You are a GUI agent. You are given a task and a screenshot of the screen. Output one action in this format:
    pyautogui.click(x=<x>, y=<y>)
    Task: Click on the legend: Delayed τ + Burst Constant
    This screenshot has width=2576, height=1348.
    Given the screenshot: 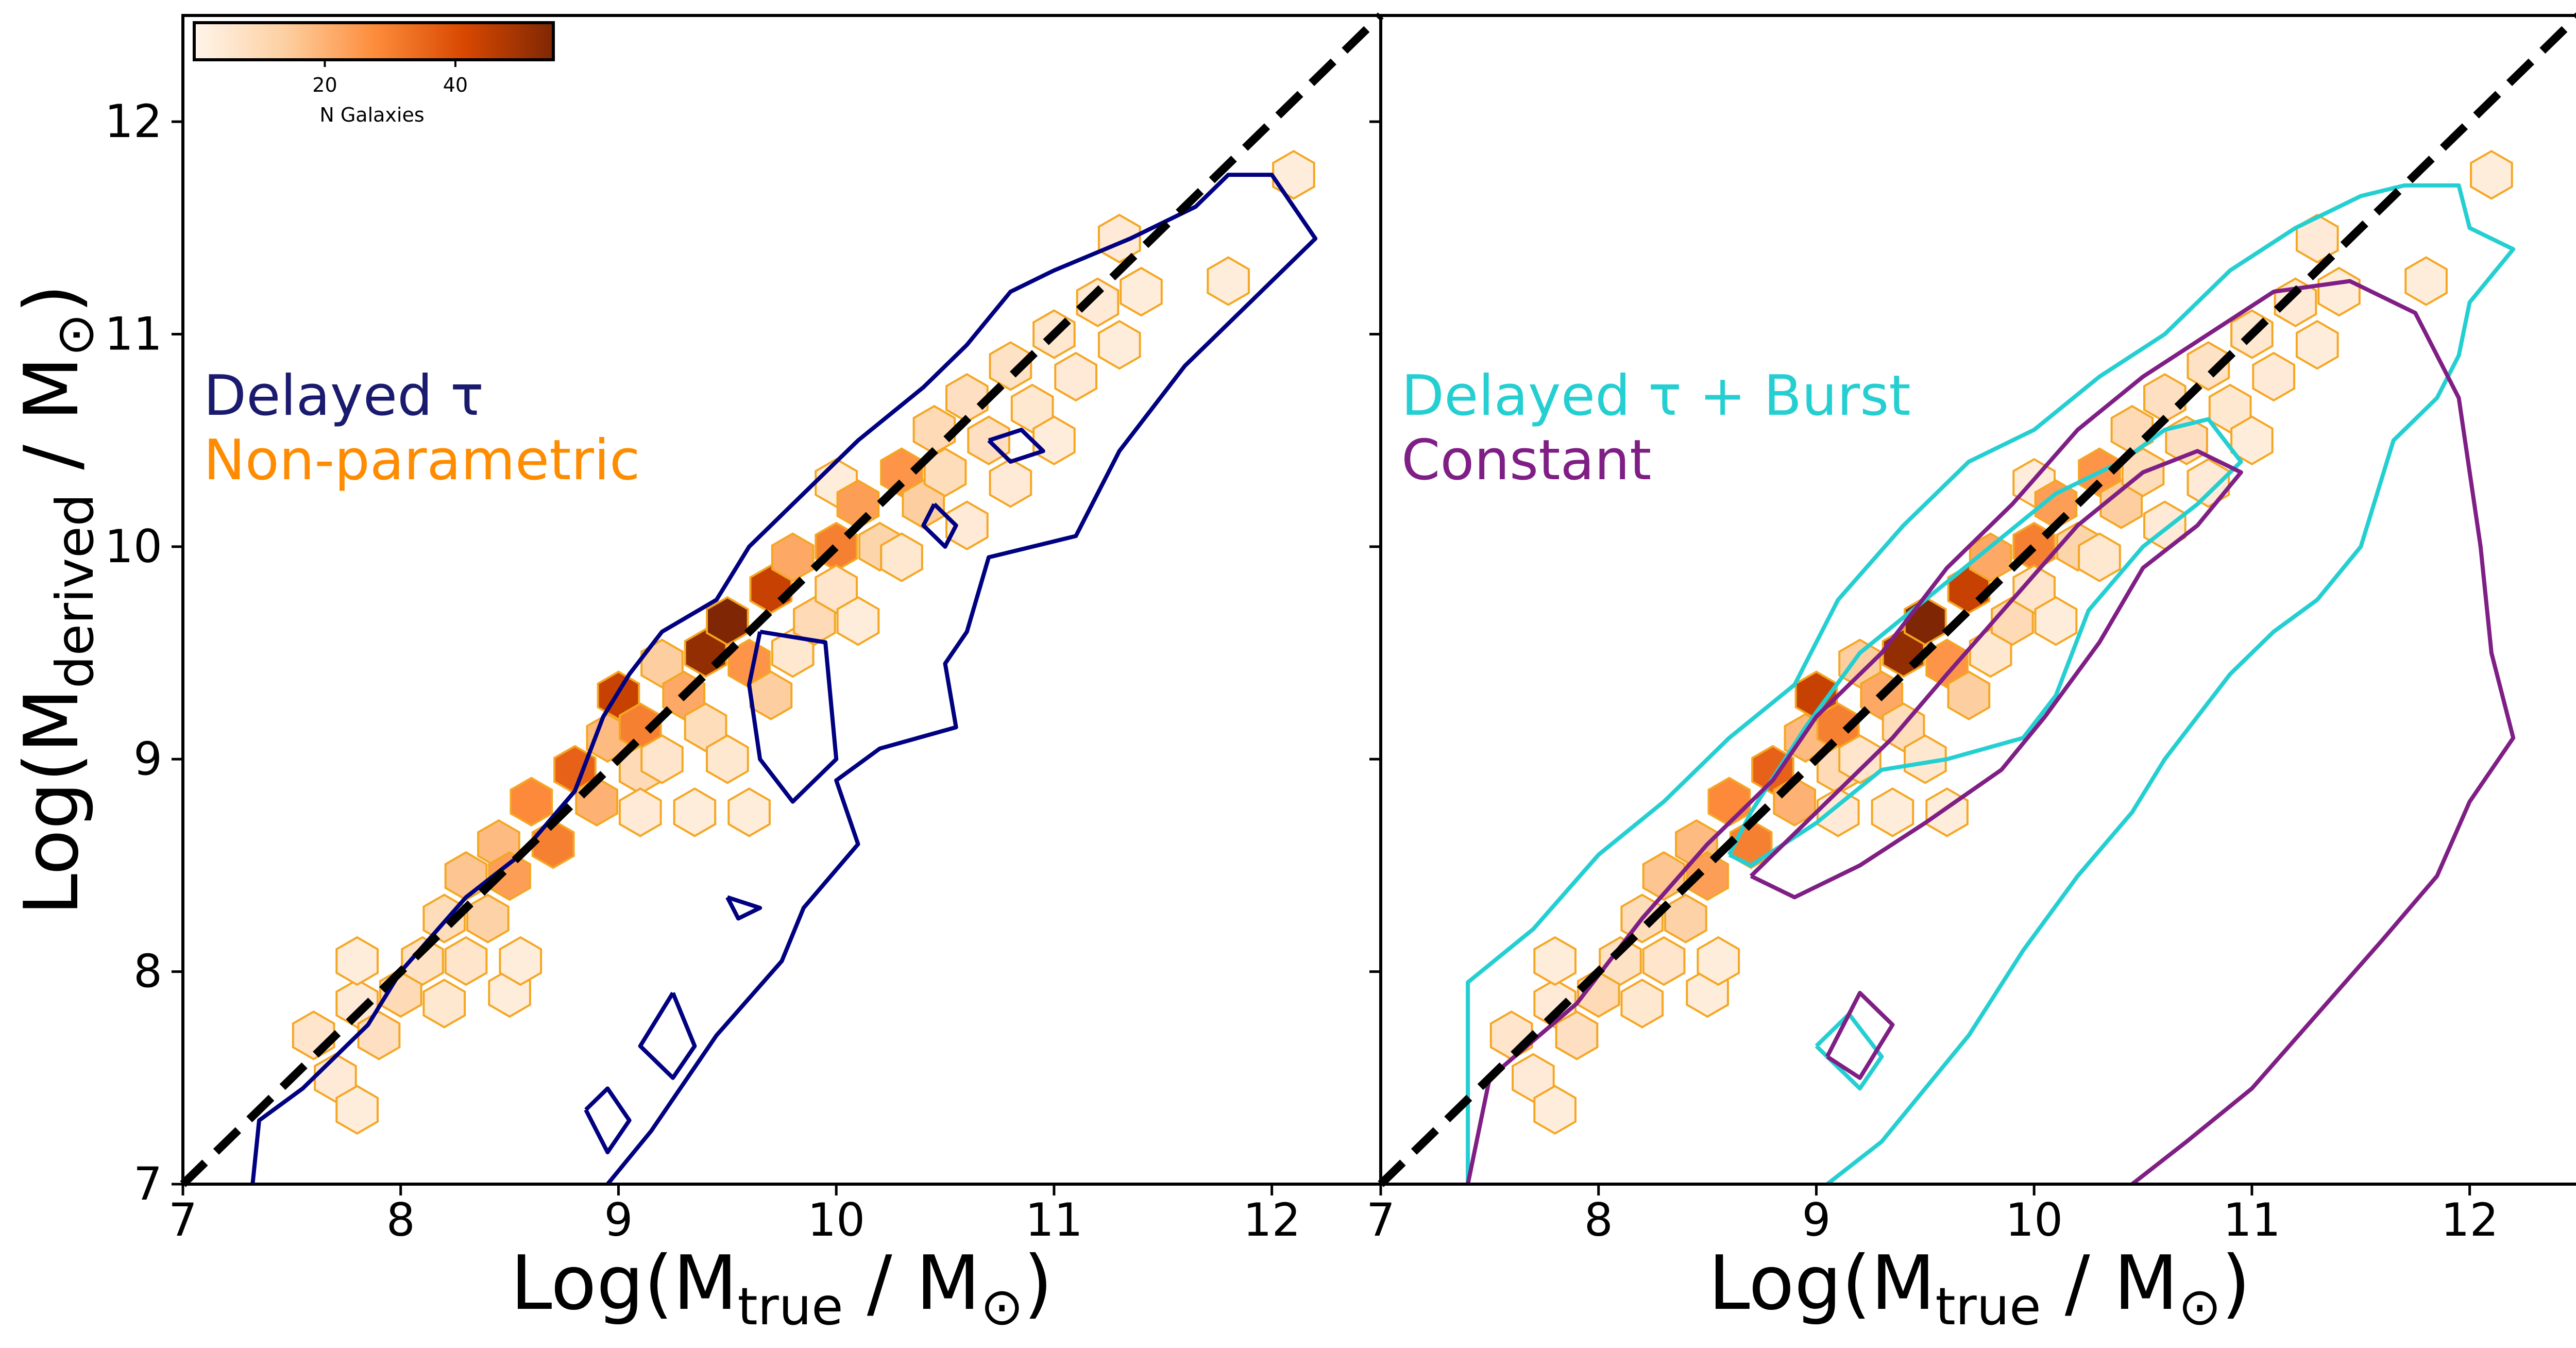 What is the action you would take?
    pyautogui.click(x=1656, y=428)
    